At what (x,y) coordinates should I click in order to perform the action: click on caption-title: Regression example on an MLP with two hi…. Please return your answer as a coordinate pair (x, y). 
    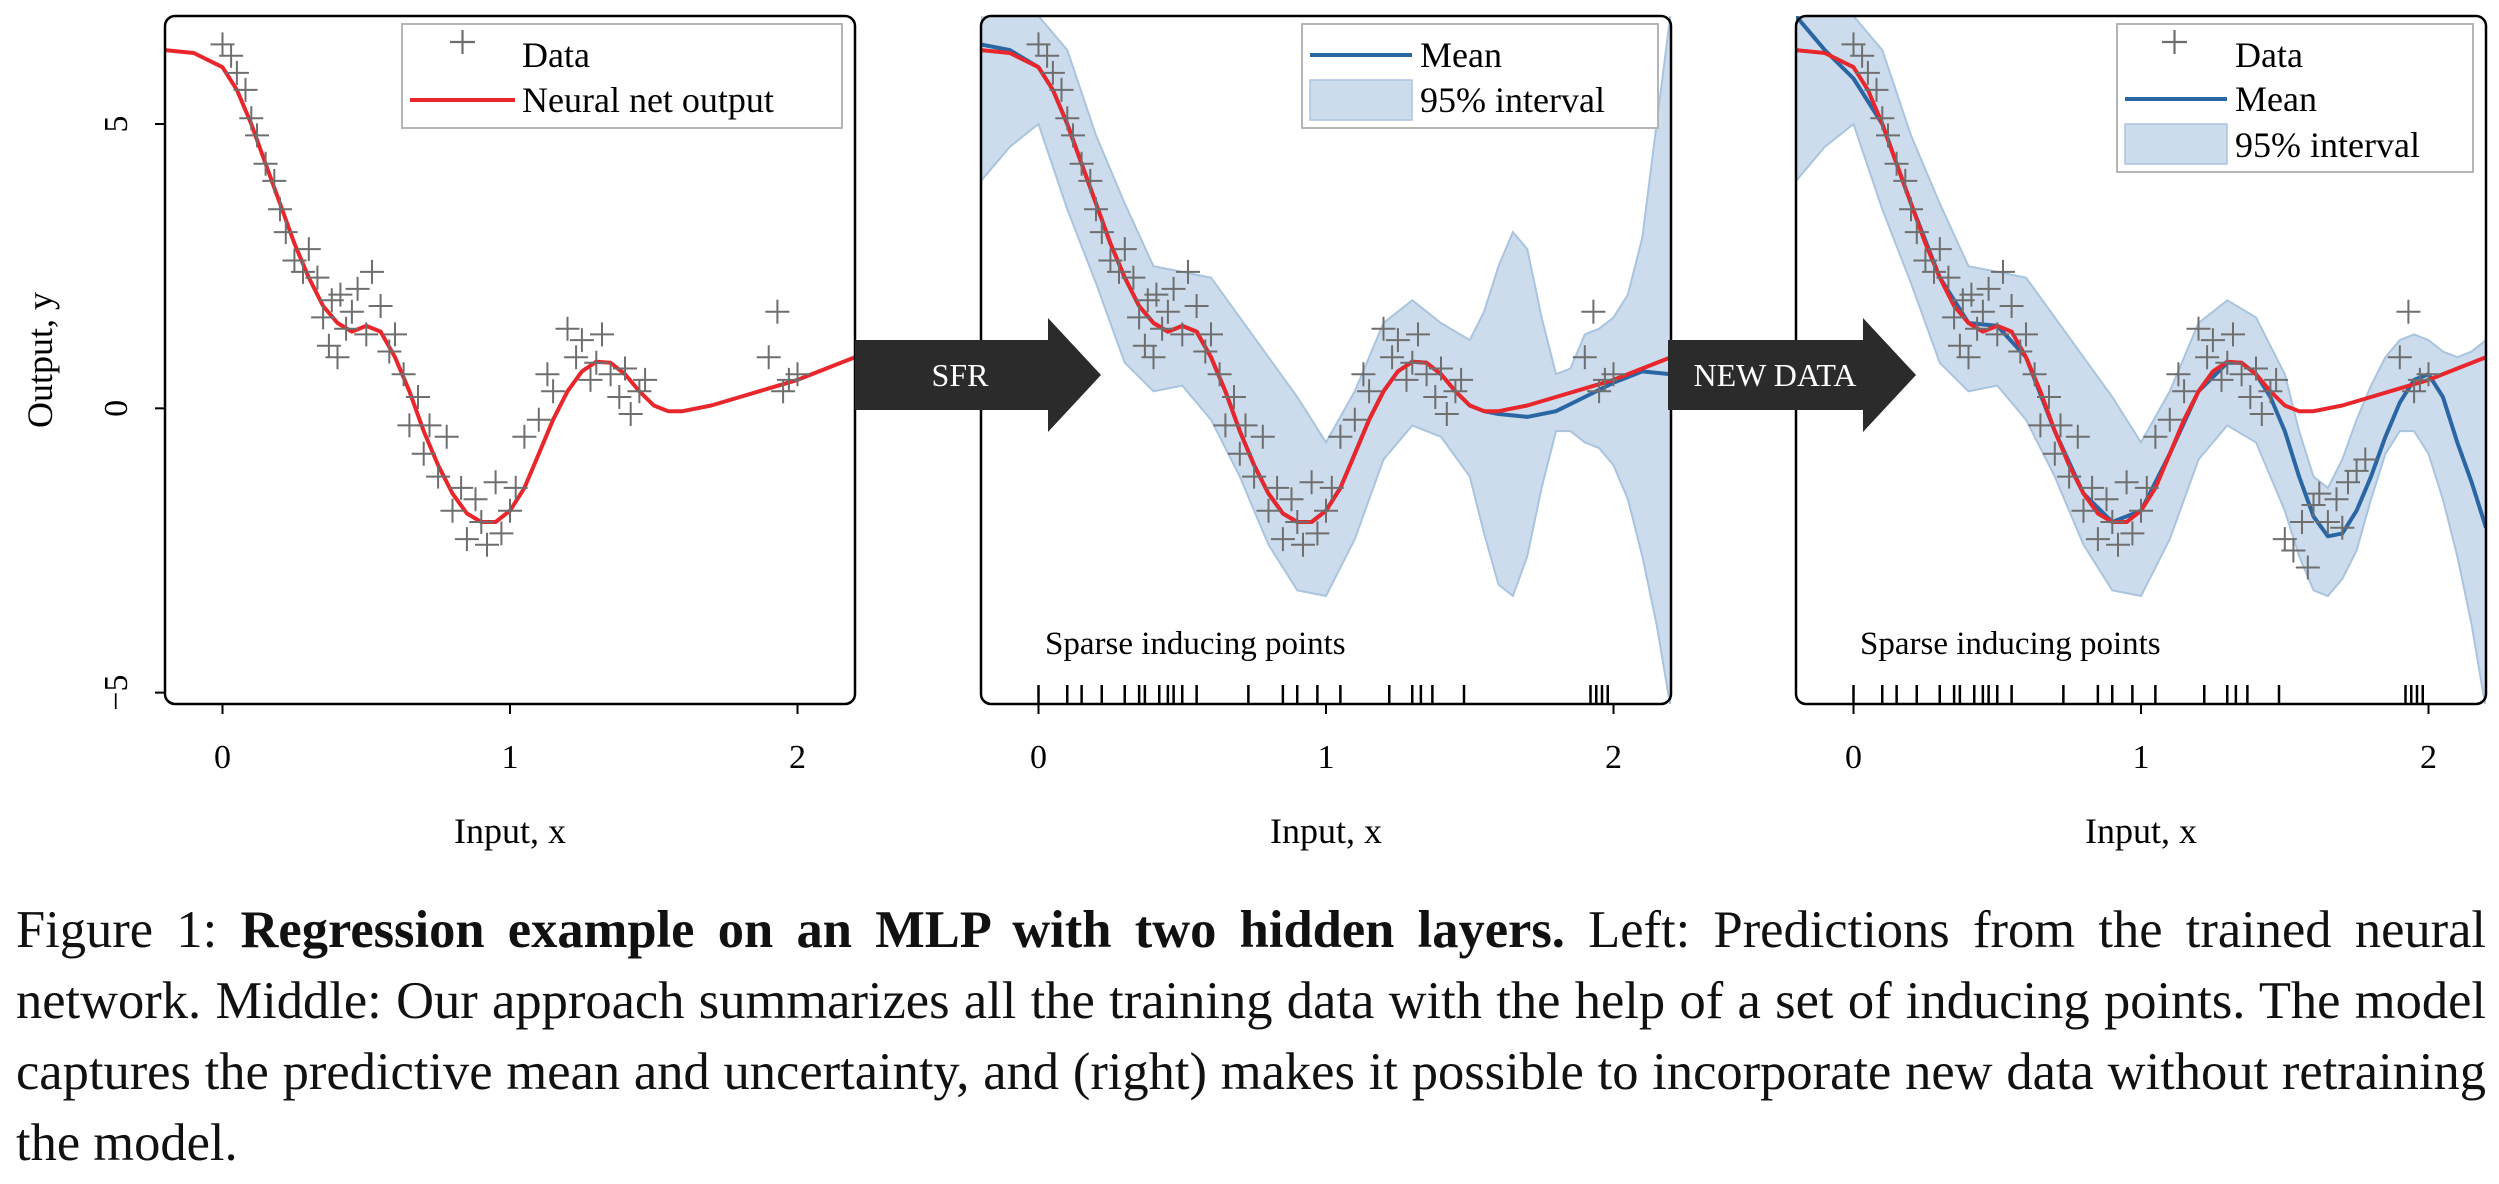
    Looking at the image, I should click on (902, 930).